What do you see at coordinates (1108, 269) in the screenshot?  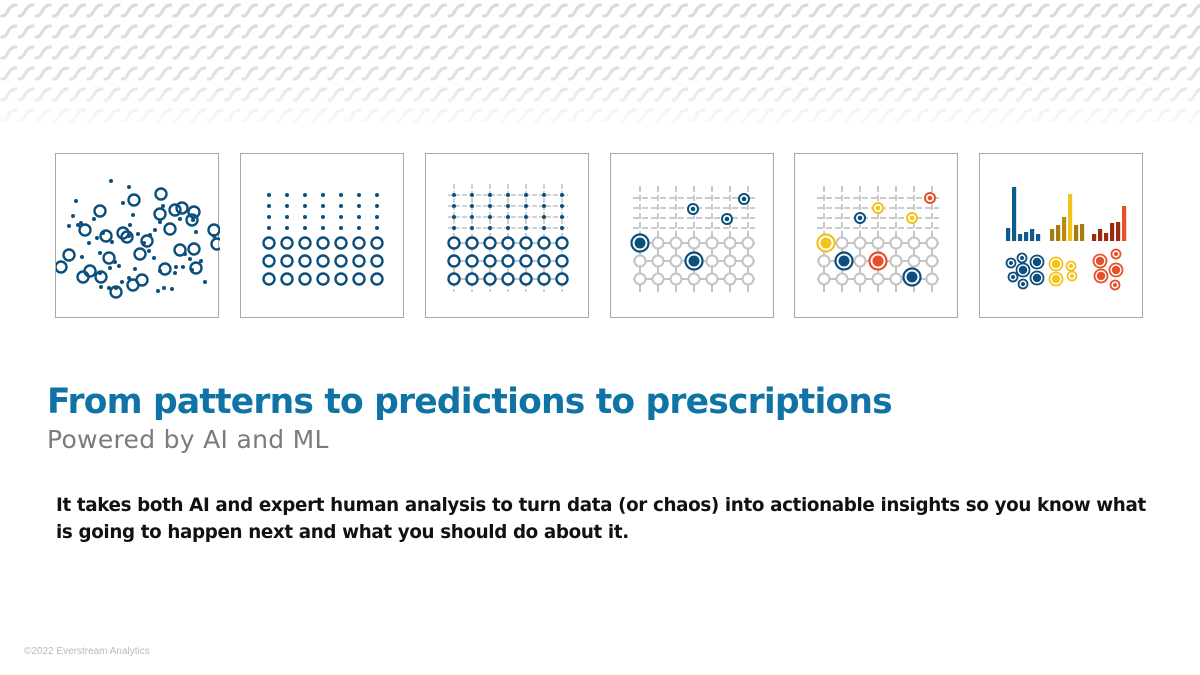 I see `bubbles-orange` at bounding box center [1108, 269].